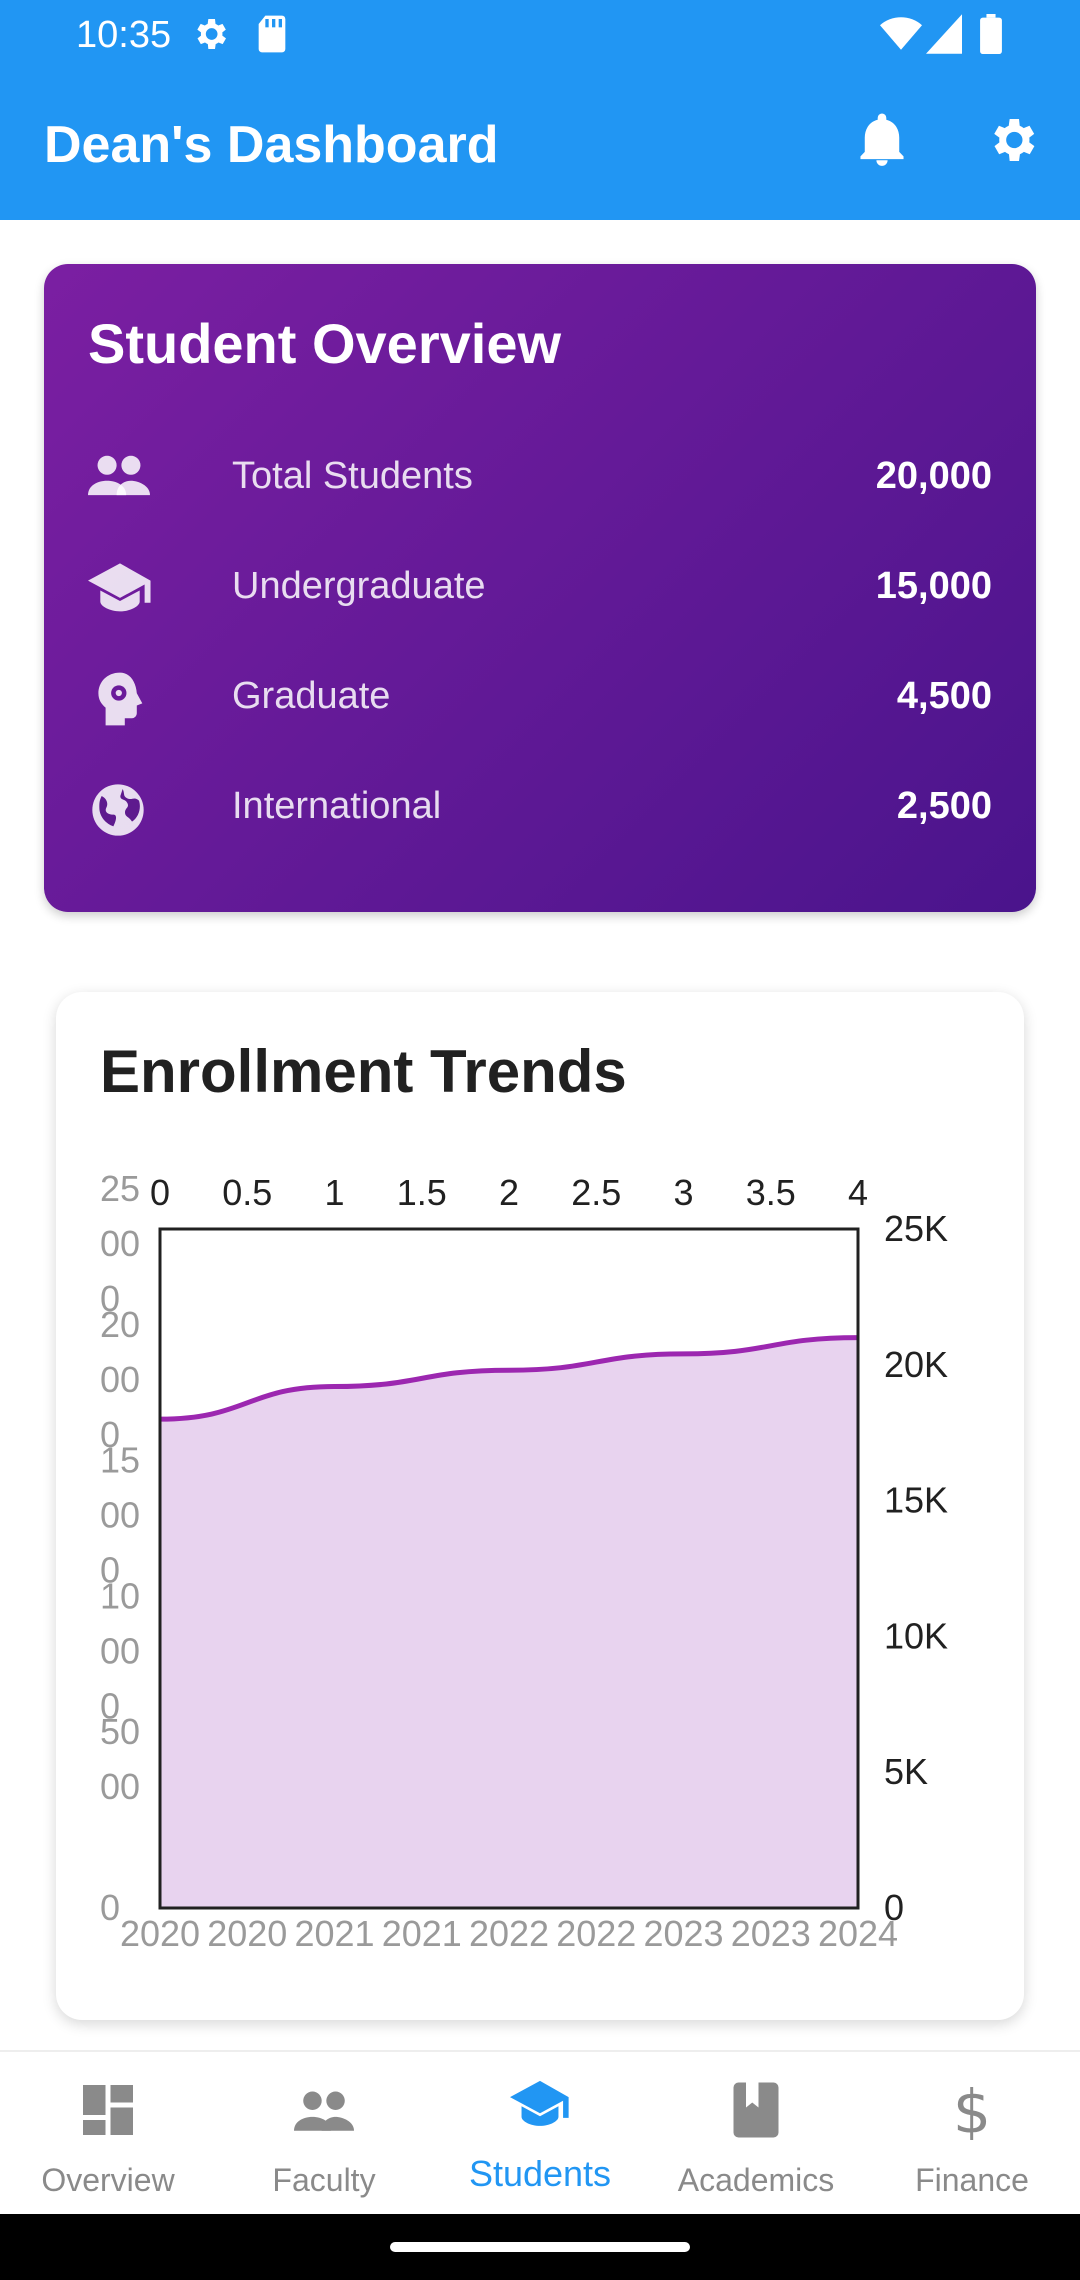 This screenshot has width=1080, height=2280. Describe the element at coordinates (120, 1324) in the screenshot. I see `chart-left-tick-label: 20` at that location.